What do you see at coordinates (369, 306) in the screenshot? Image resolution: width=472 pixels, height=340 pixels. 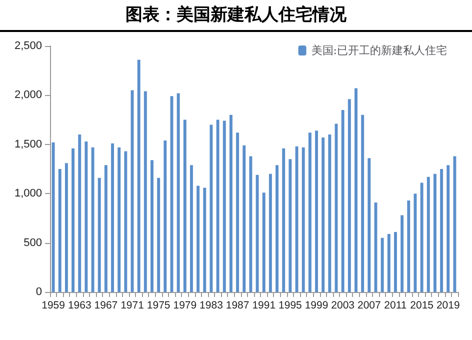 I see `x-tick-label: 2007` at bounding box center [369, 306].